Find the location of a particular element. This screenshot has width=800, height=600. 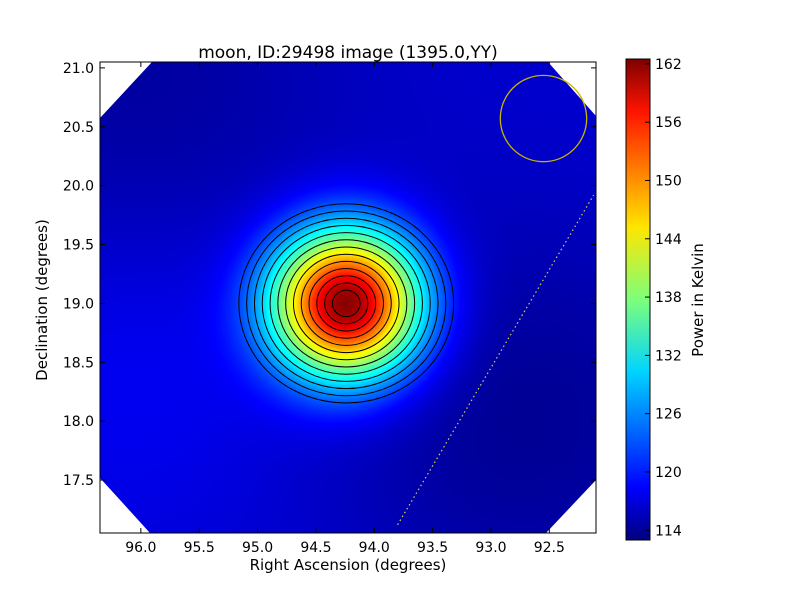

colorbar-tick-label: 114 is located at coordinates (668, 531).